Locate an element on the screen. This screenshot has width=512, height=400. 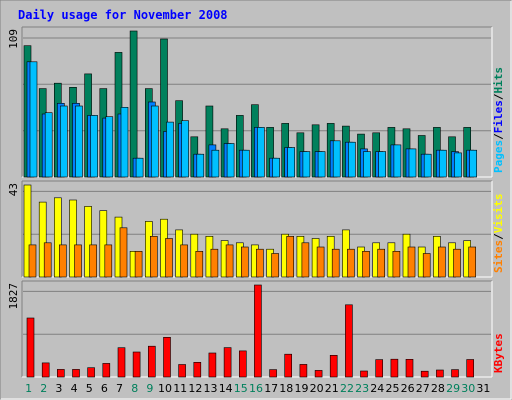
legend-entry: KBytes is located at coordinates (498, 353).